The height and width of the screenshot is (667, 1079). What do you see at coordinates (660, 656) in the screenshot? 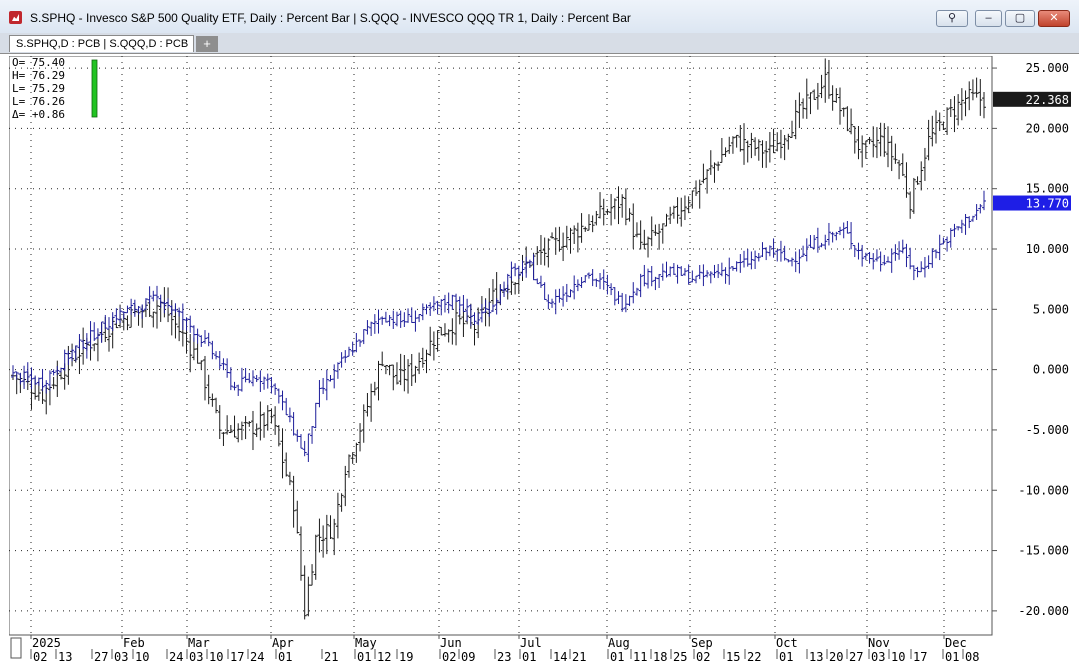
I see `x-day-label: 18` at bounding box center [660, 656].